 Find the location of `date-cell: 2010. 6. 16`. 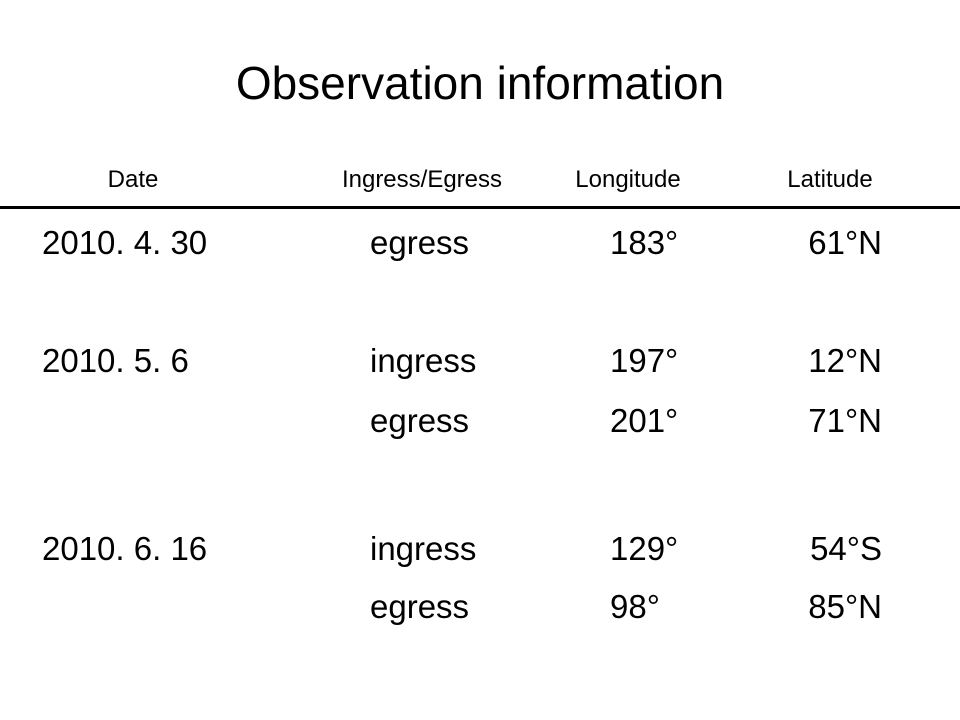

date-cell: 2010. 6. 16 is located at coordinates (125, 548).